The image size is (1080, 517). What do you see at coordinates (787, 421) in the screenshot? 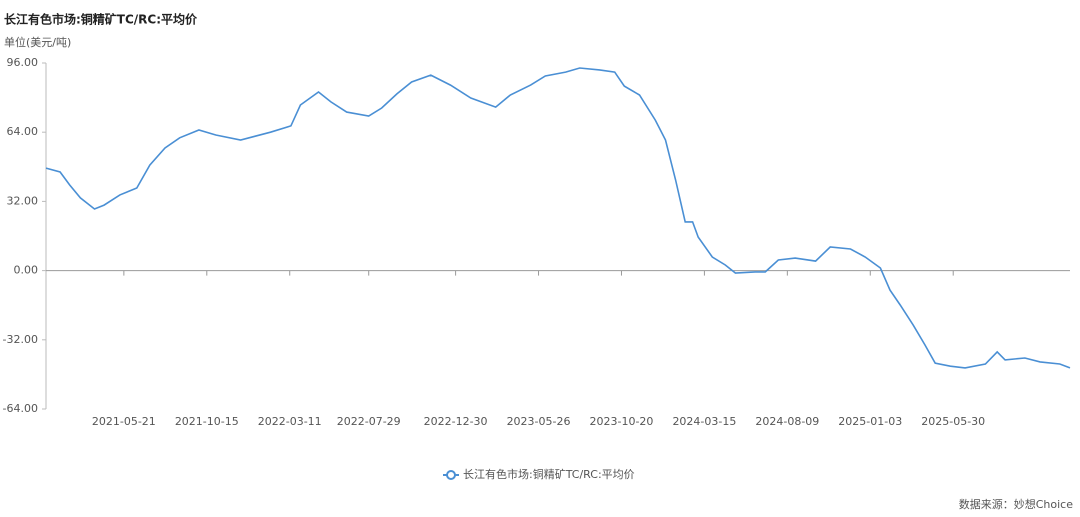
I see `x-tick-label: 2024-08-09` at bounding box center [787, 421].